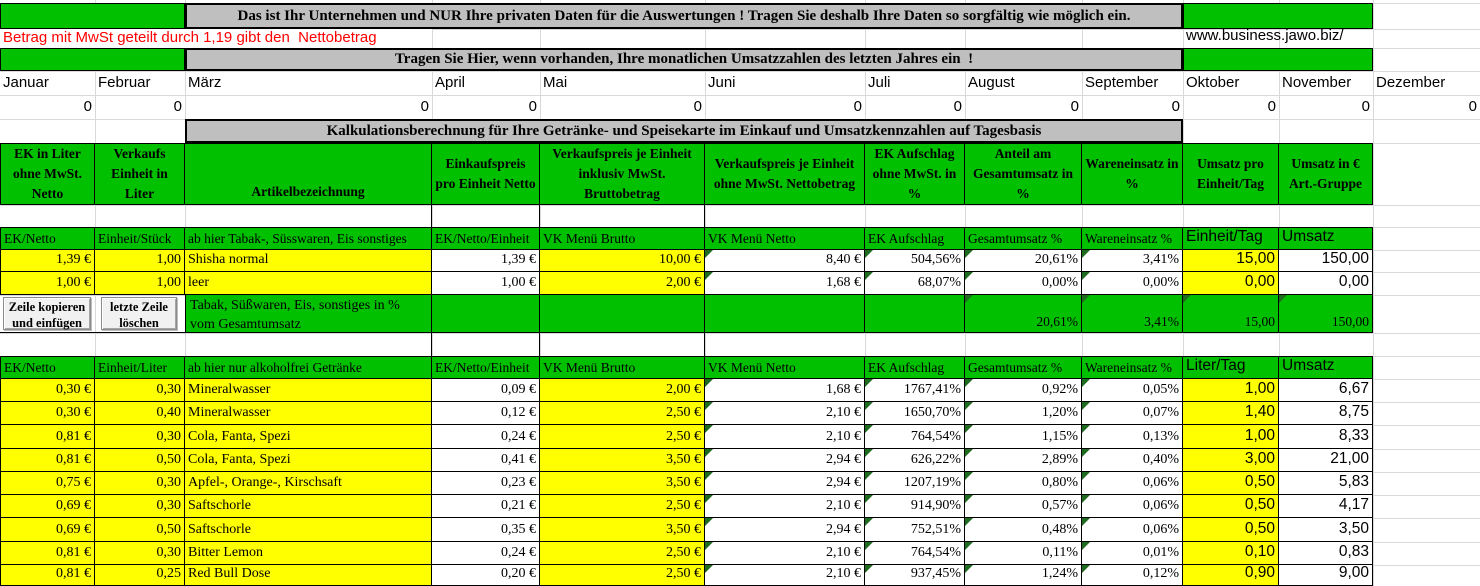  What do you see at coordinates (1326, 413) in the screenshot?
I see `cell-umsatz: 8,75` at bounding box center [1326, 413].